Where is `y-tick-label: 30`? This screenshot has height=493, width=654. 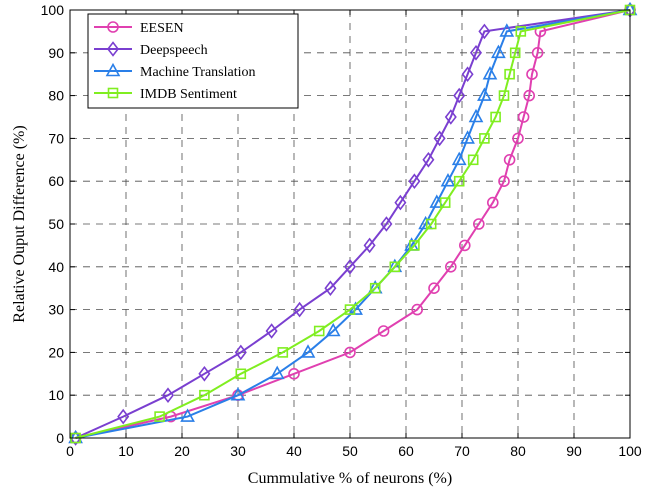 y-tick-label: 30 is located at coordinates (56, 310).